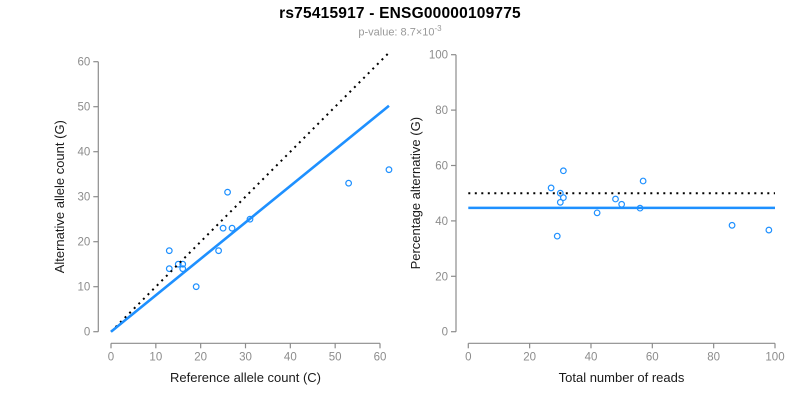  I want to click on x-tick-label: 30, so click(245, 357).